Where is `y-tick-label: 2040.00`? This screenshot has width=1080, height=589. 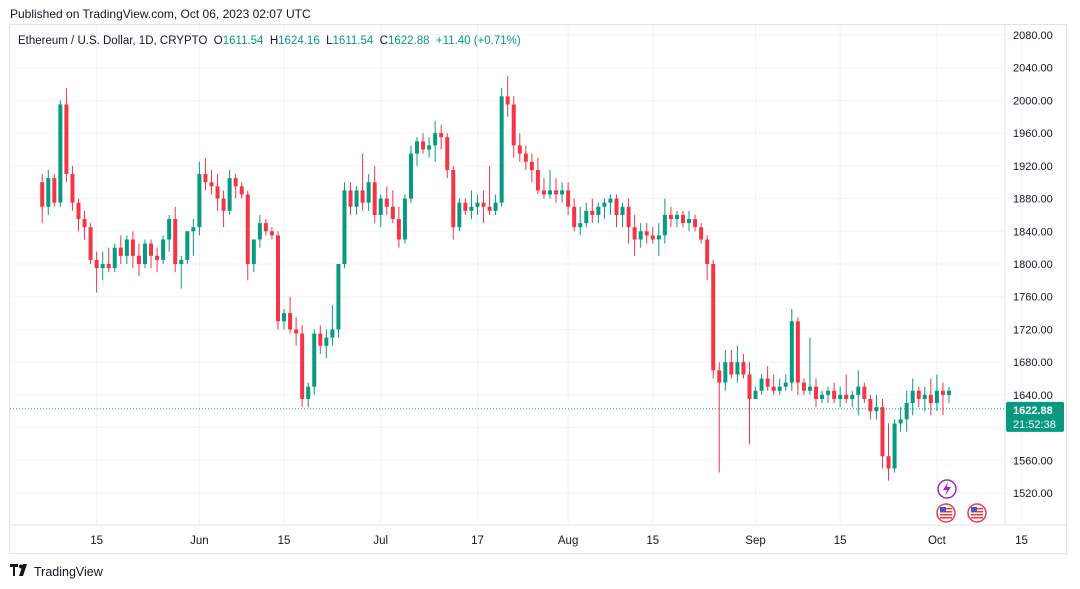 y-tick-label: 2040.00 is located at coordinates (1033, 69).